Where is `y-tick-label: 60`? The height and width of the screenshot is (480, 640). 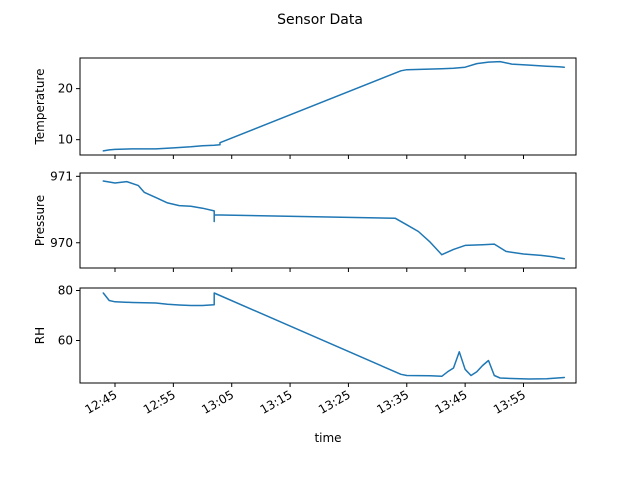 y-tick-label: 60 is located at coordinates (65, 341).